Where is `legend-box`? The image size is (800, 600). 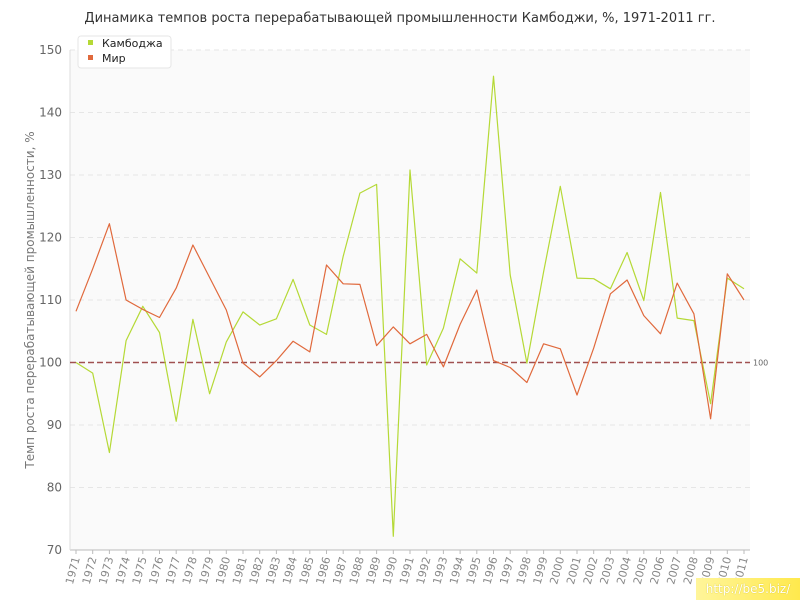
legend-box is located at coordinates (124, 52).